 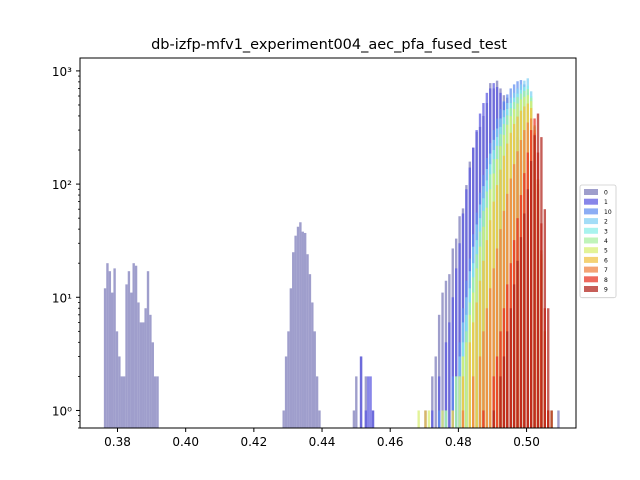 What do you see at coordinates (62, 185) in the screenshot?
I see `y-tick-label: 10²` at bounding box center [62, 185].